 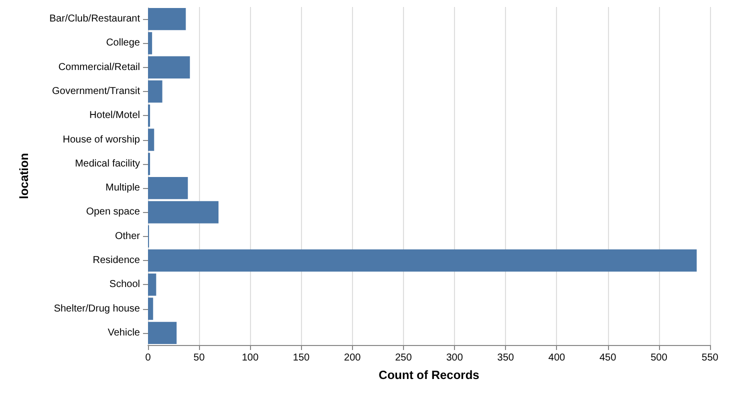 I want to click on y-tick-label: Commercial/Retail, so click(x=99, y=67).